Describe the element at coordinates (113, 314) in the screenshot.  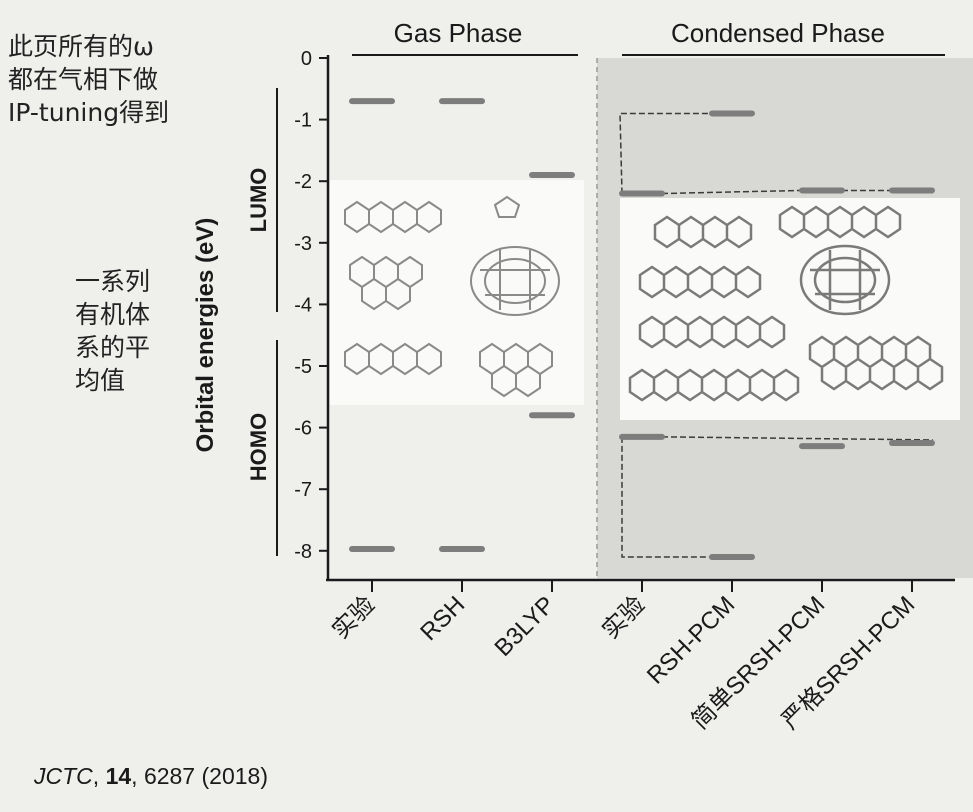
I see `note-middle-line-2: 有机体` at that location.